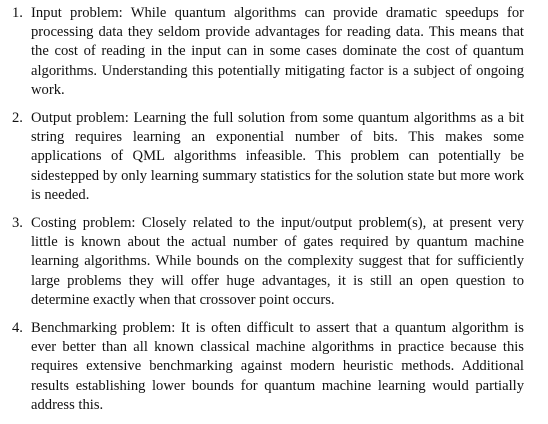  I want to click on list-item-number: 4., so click(17, 328).